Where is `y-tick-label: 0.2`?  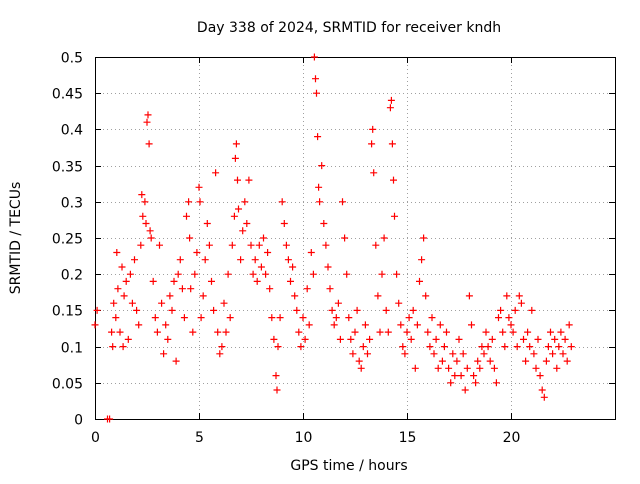 y-tick-label: 0.2 is located at coordinates (72, 276).